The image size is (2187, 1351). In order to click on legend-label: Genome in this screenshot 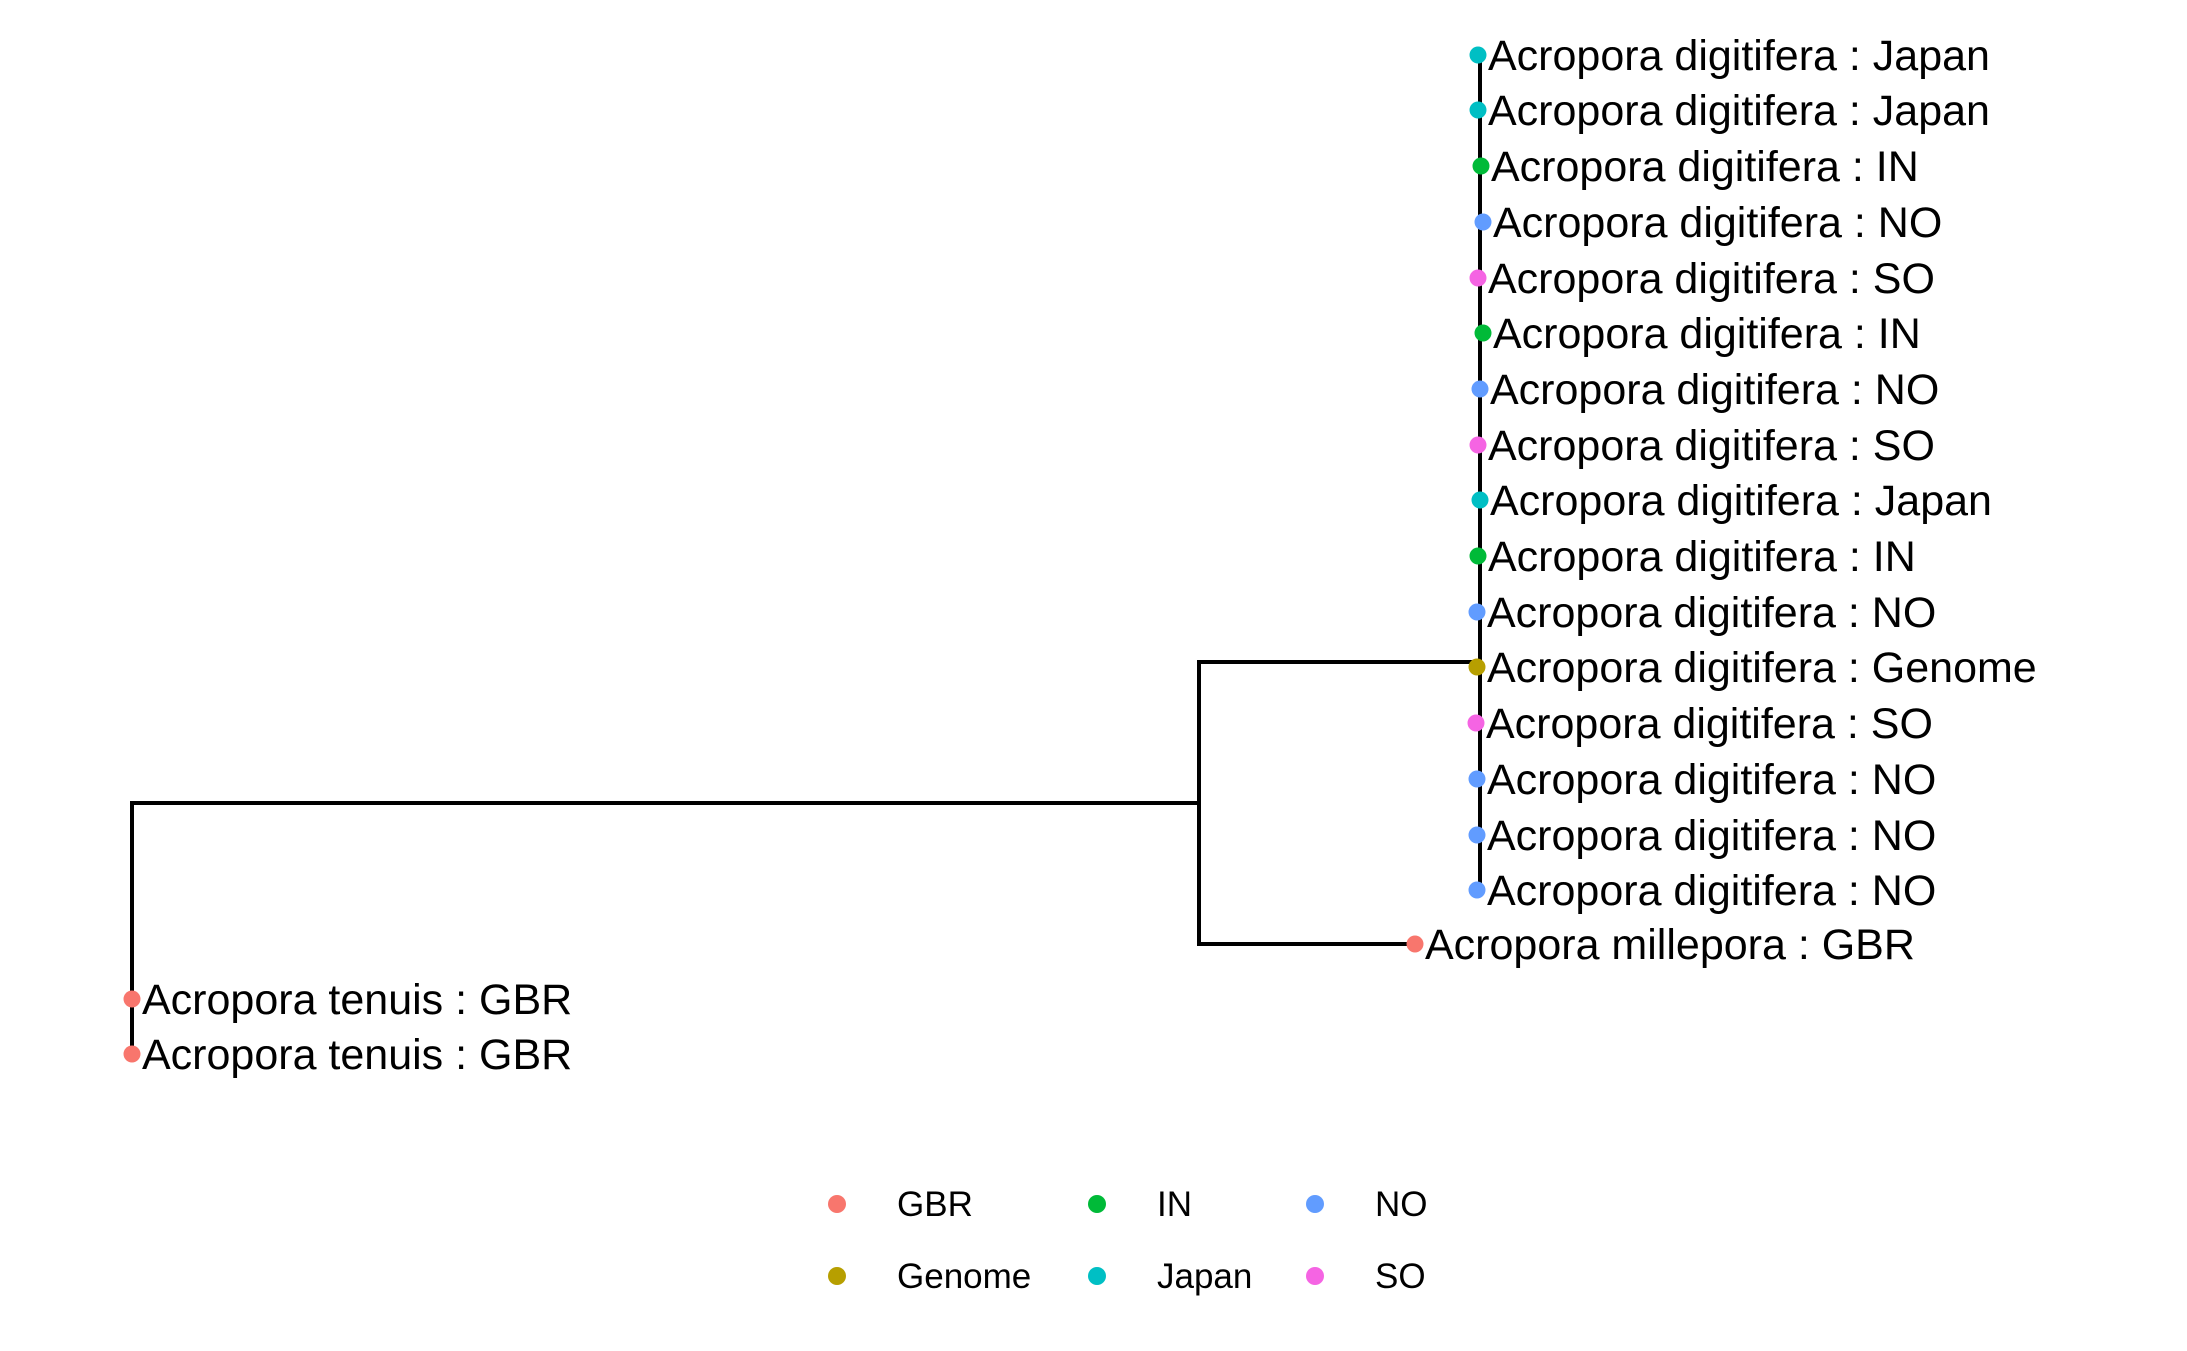, I will do `click(964, 1276)`.